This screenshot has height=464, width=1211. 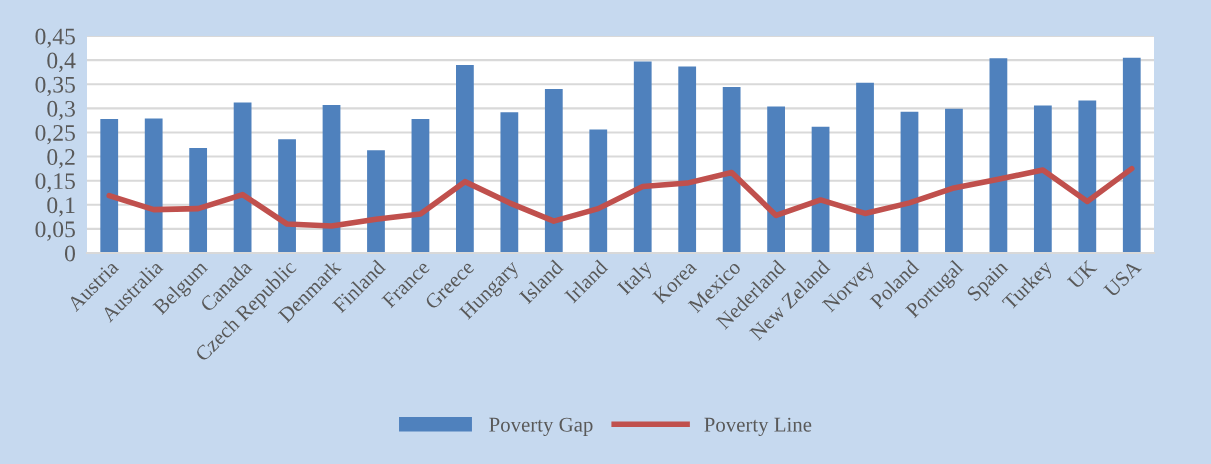 I want to click on y-tick-label: 0,25, so click(x=55, y=134).